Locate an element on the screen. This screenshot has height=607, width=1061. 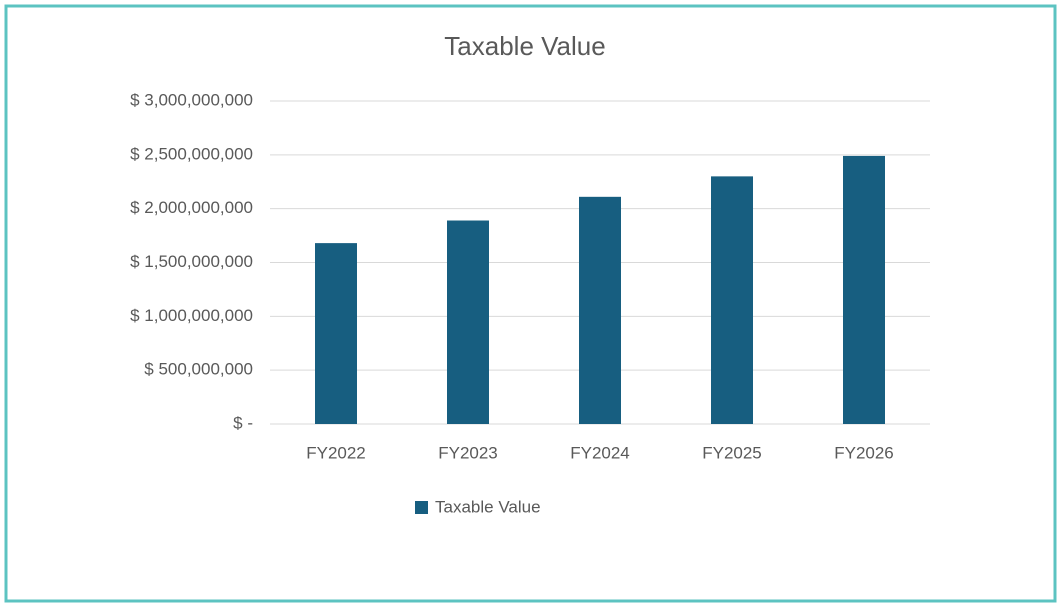
legend-label: Taxable Value is located at coordinates (488, 506).